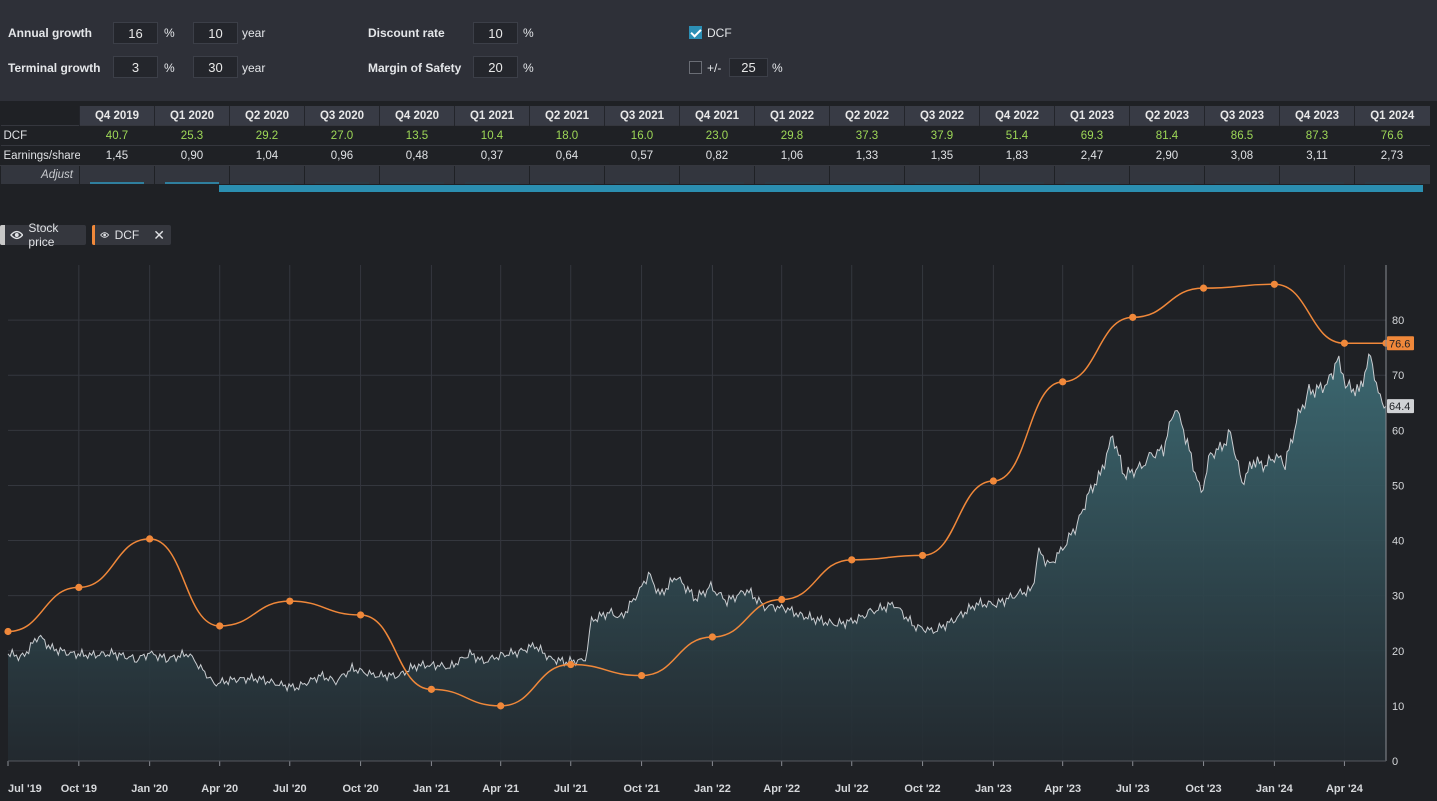 The image size is (1437, 801). I want to click on quarter-header: Q1 2021, so click(492, 116).